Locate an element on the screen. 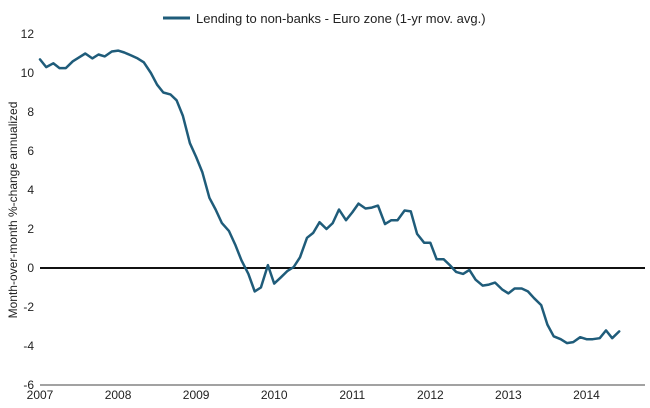  y-tick-label: 12 is located at coordinates (28, 34).